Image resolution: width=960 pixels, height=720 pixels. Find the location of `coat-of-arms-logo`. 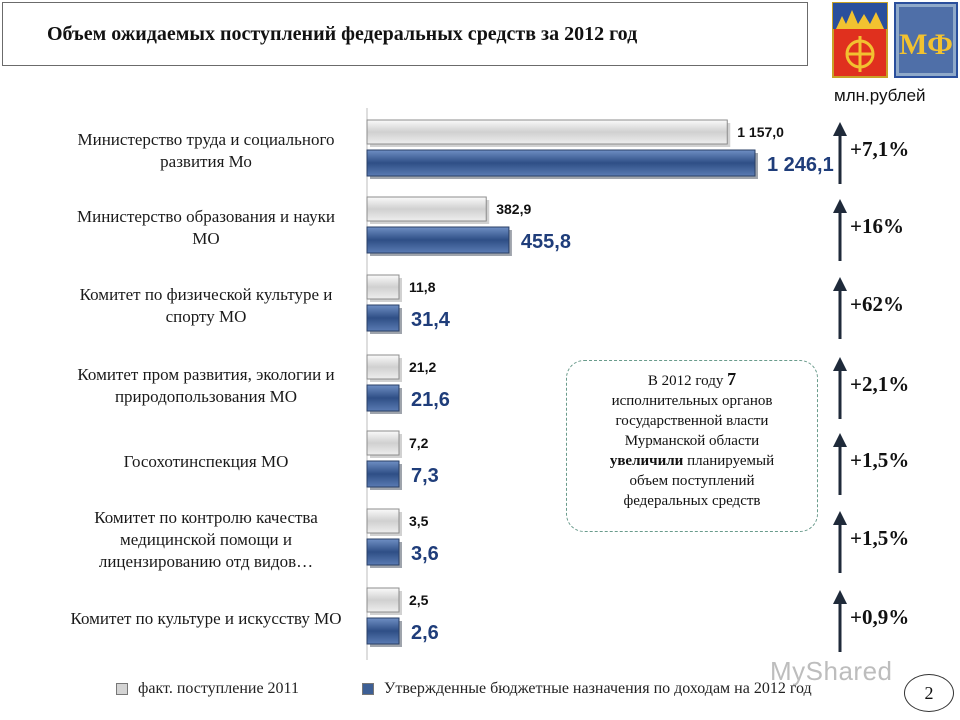

coat-of-arms-logo is located at coordinates (860, 40).